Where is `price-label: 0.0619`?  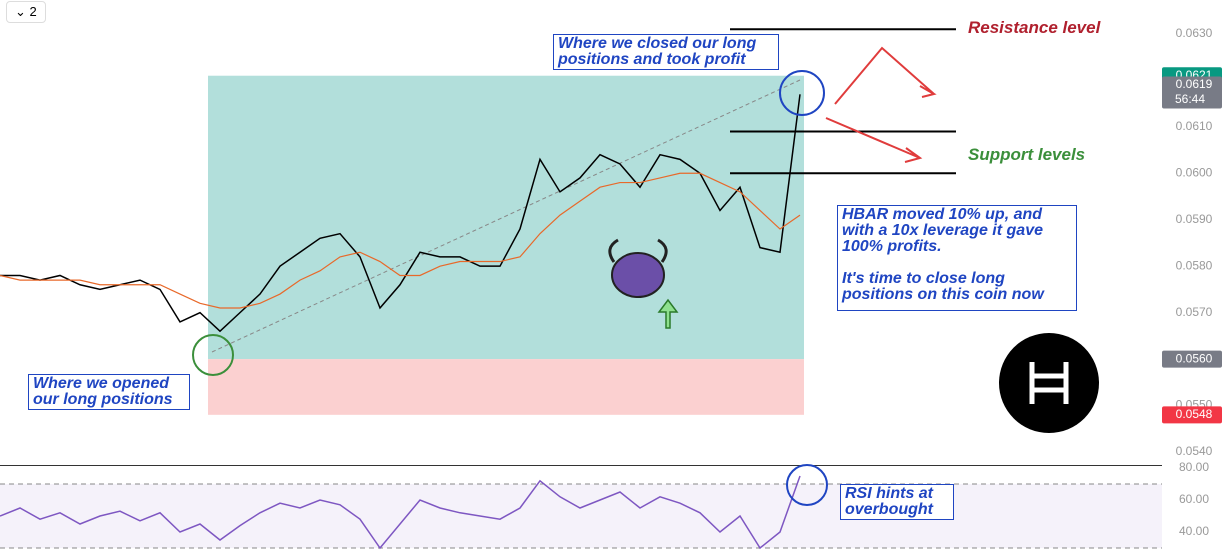
price-label: 0.0619 is located at coordinates (1194, 84).